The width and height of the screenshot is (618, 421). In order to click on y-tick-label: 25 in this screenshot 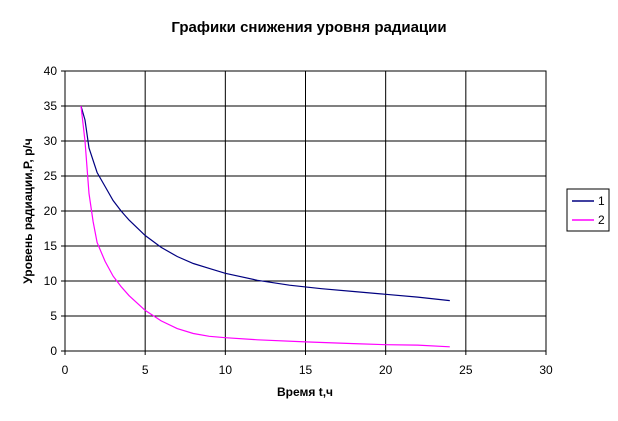, I will do `click(51, 176)`.